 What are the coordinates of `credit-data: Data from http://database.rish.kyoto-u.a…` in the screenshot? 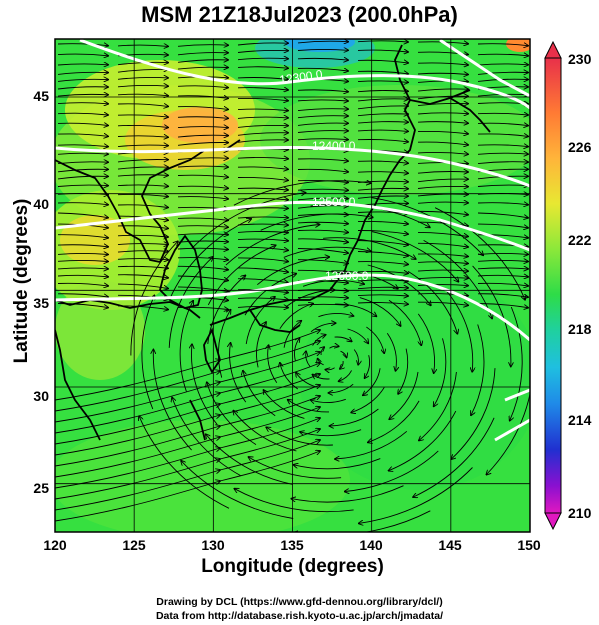 It's located at (299, 616).